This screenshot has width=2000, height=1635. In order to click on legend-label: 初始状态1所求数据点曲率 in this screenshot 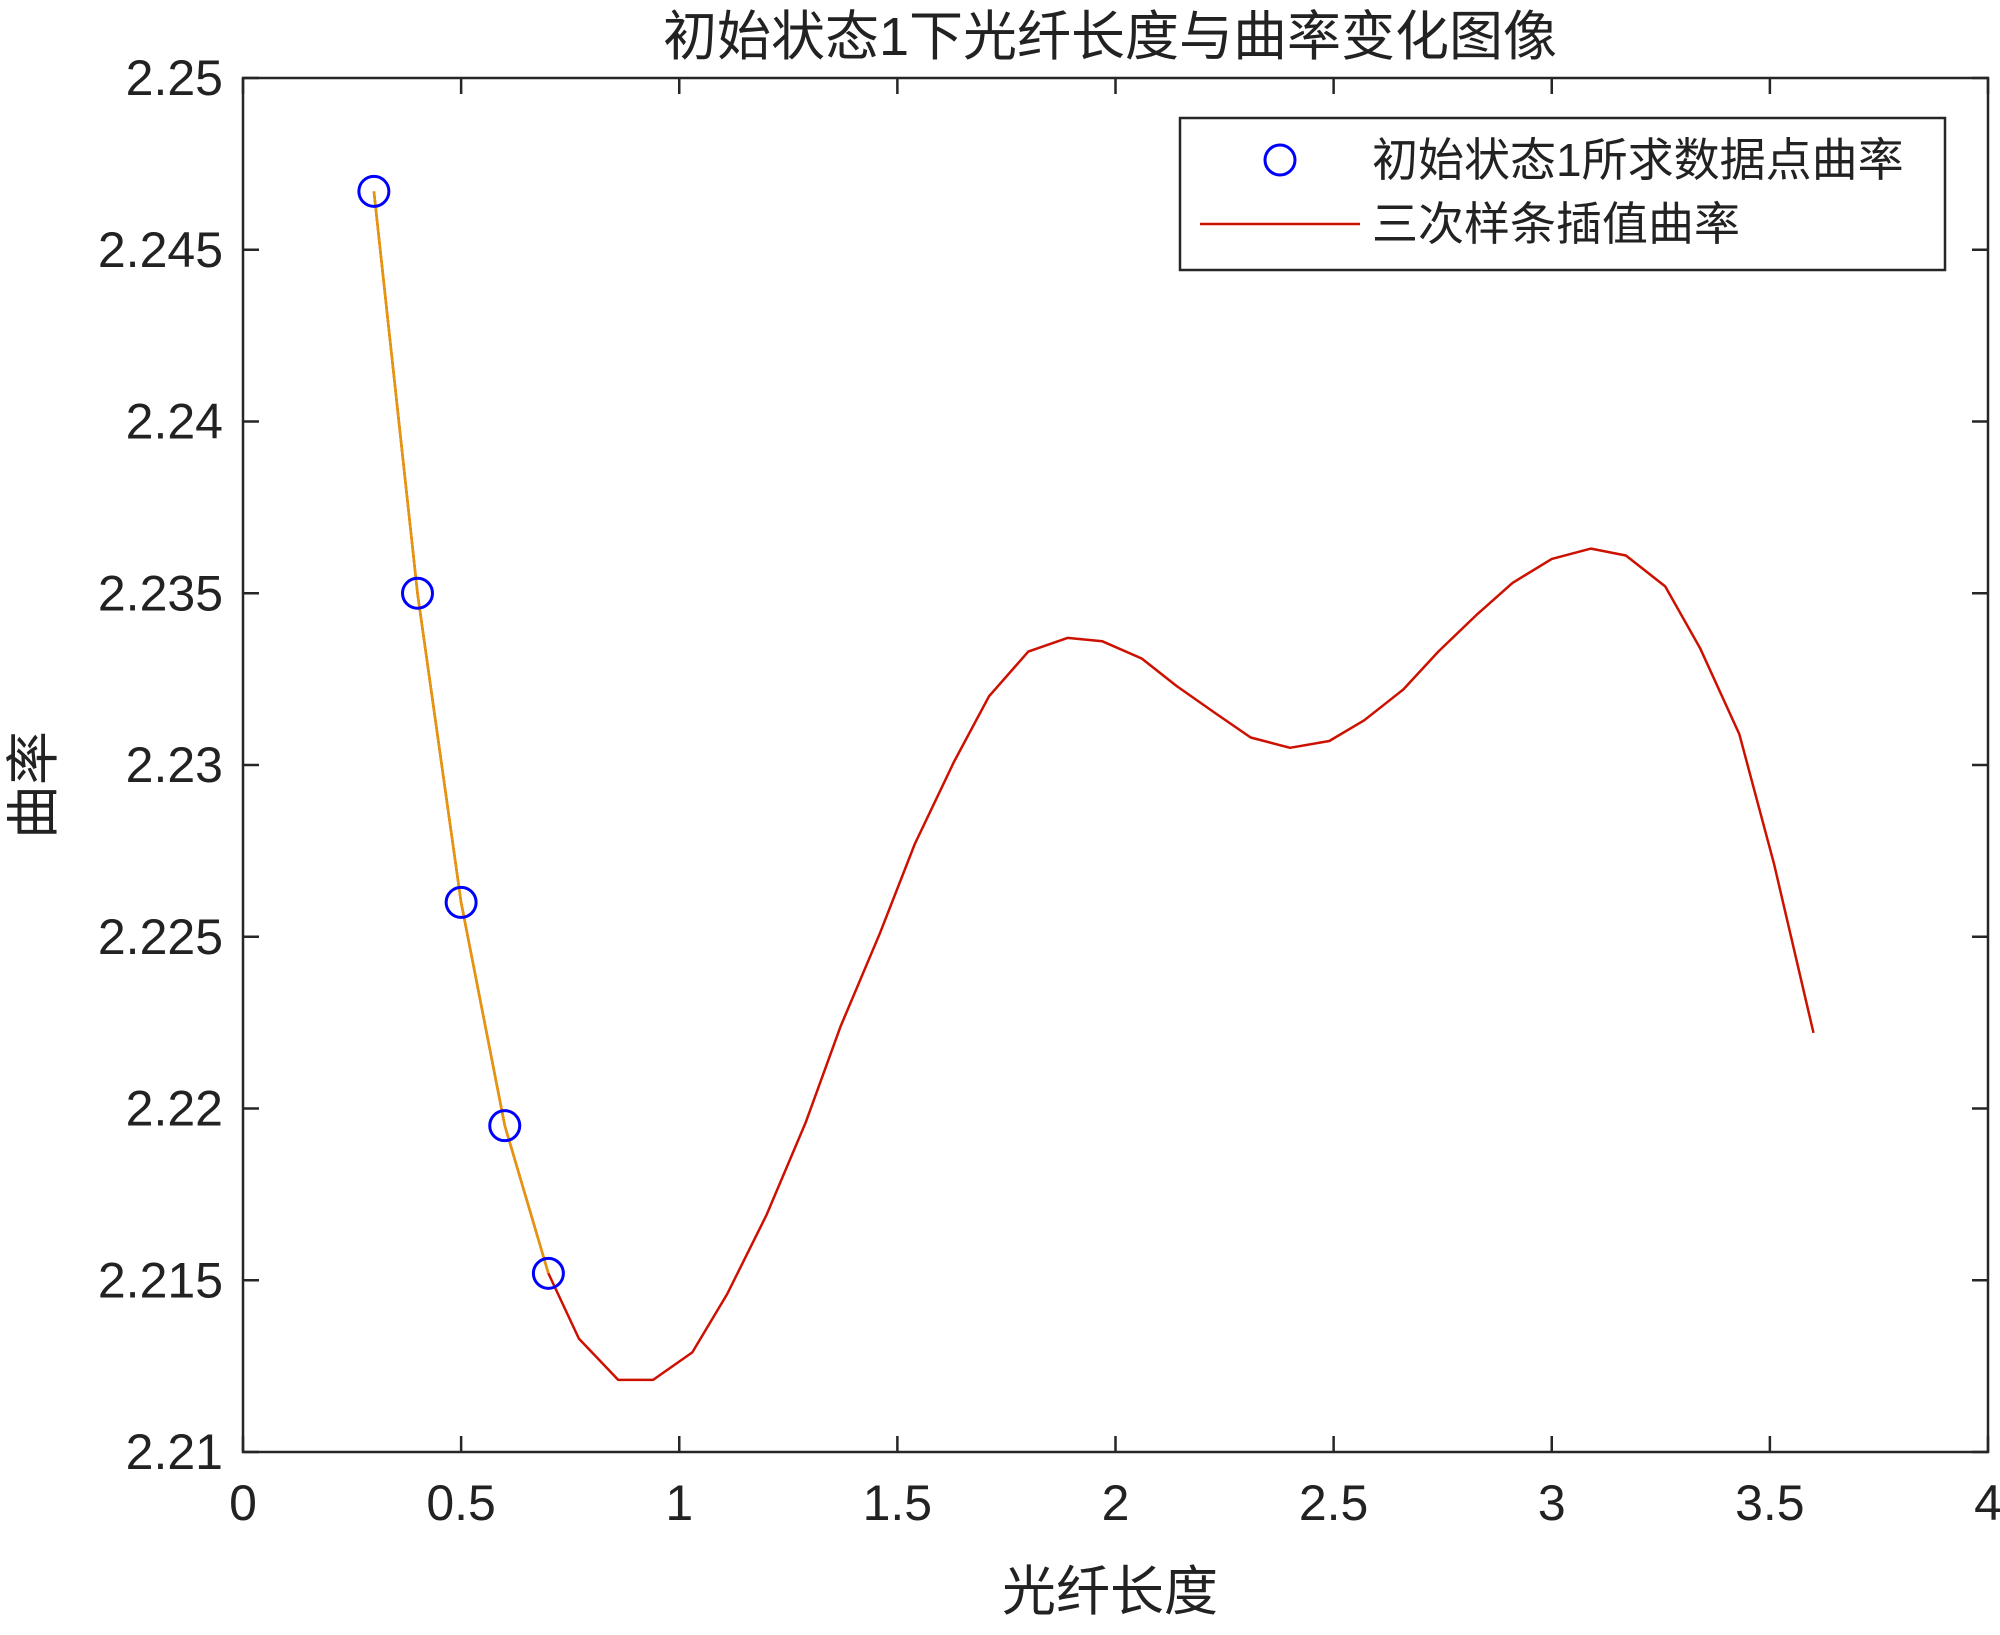, I will do `click(1638, 160)`.